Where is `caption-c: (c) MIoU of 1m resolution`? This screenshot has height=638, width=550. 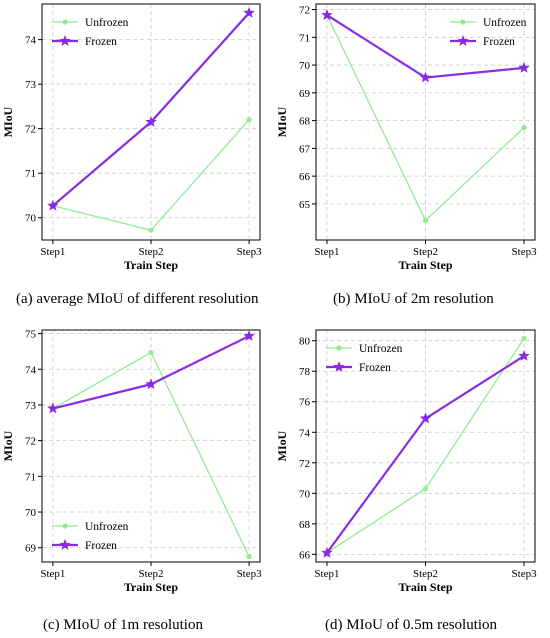 caption-c: (c) MIoU of 1m resolution is located at coordinates (123, 625).